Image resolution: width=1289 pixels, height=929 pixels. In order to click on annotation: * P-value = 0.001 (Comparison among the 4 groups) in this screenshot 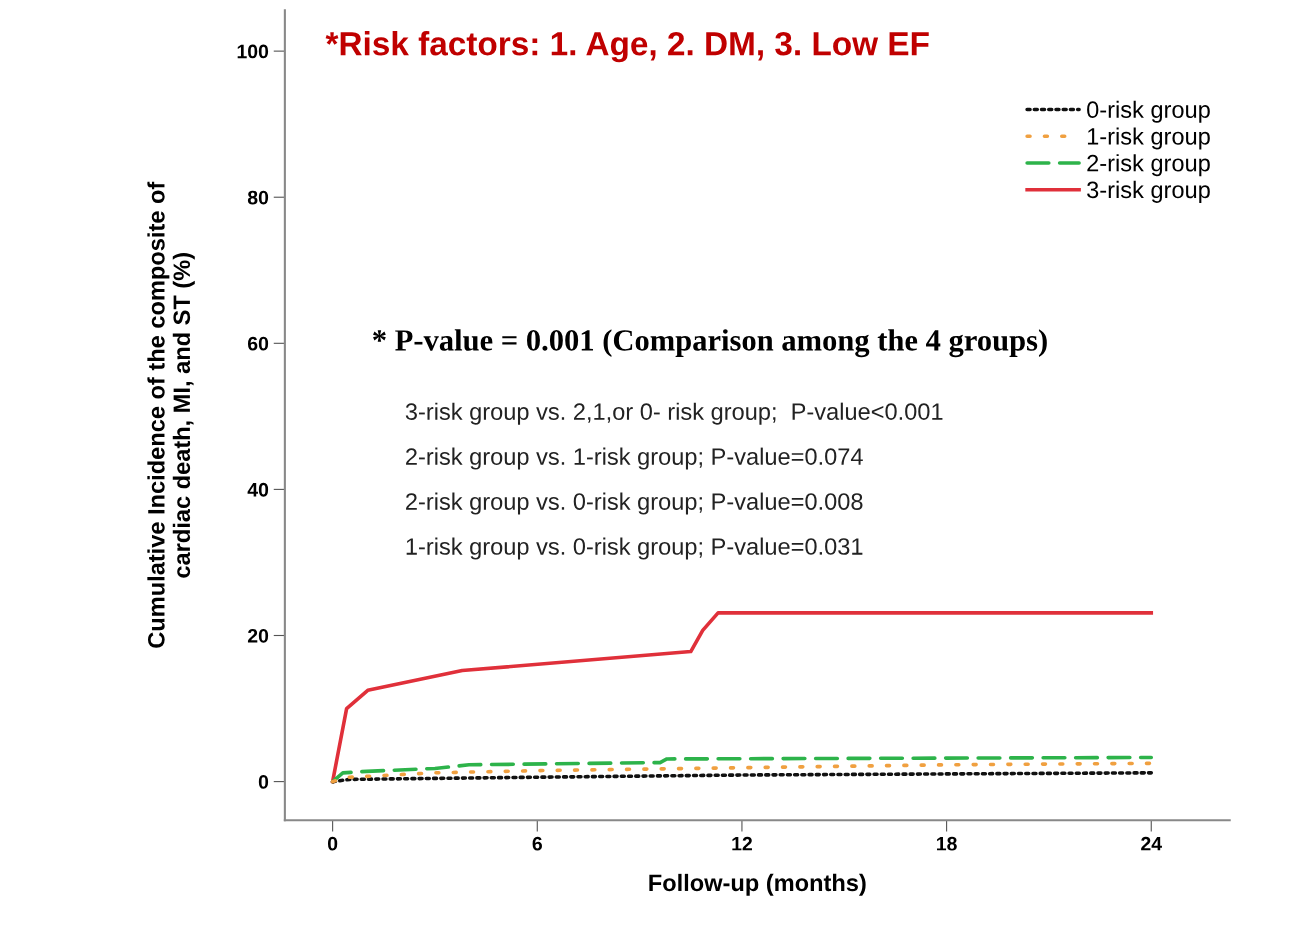, I will do `click(710, 343)`.